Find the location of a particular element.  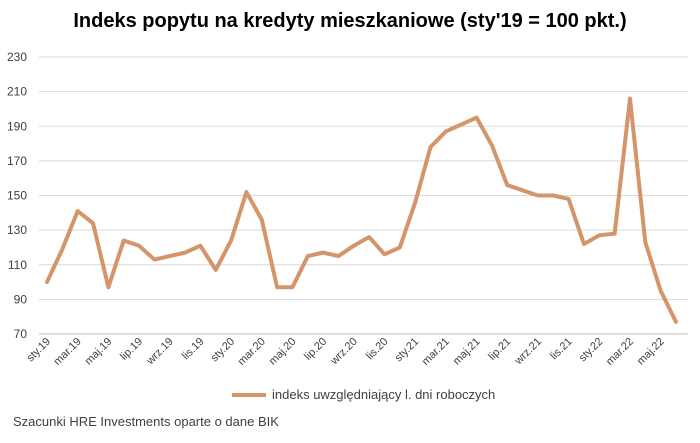

x-tick-label: wrz.20 is located at coordinates (344, 352).